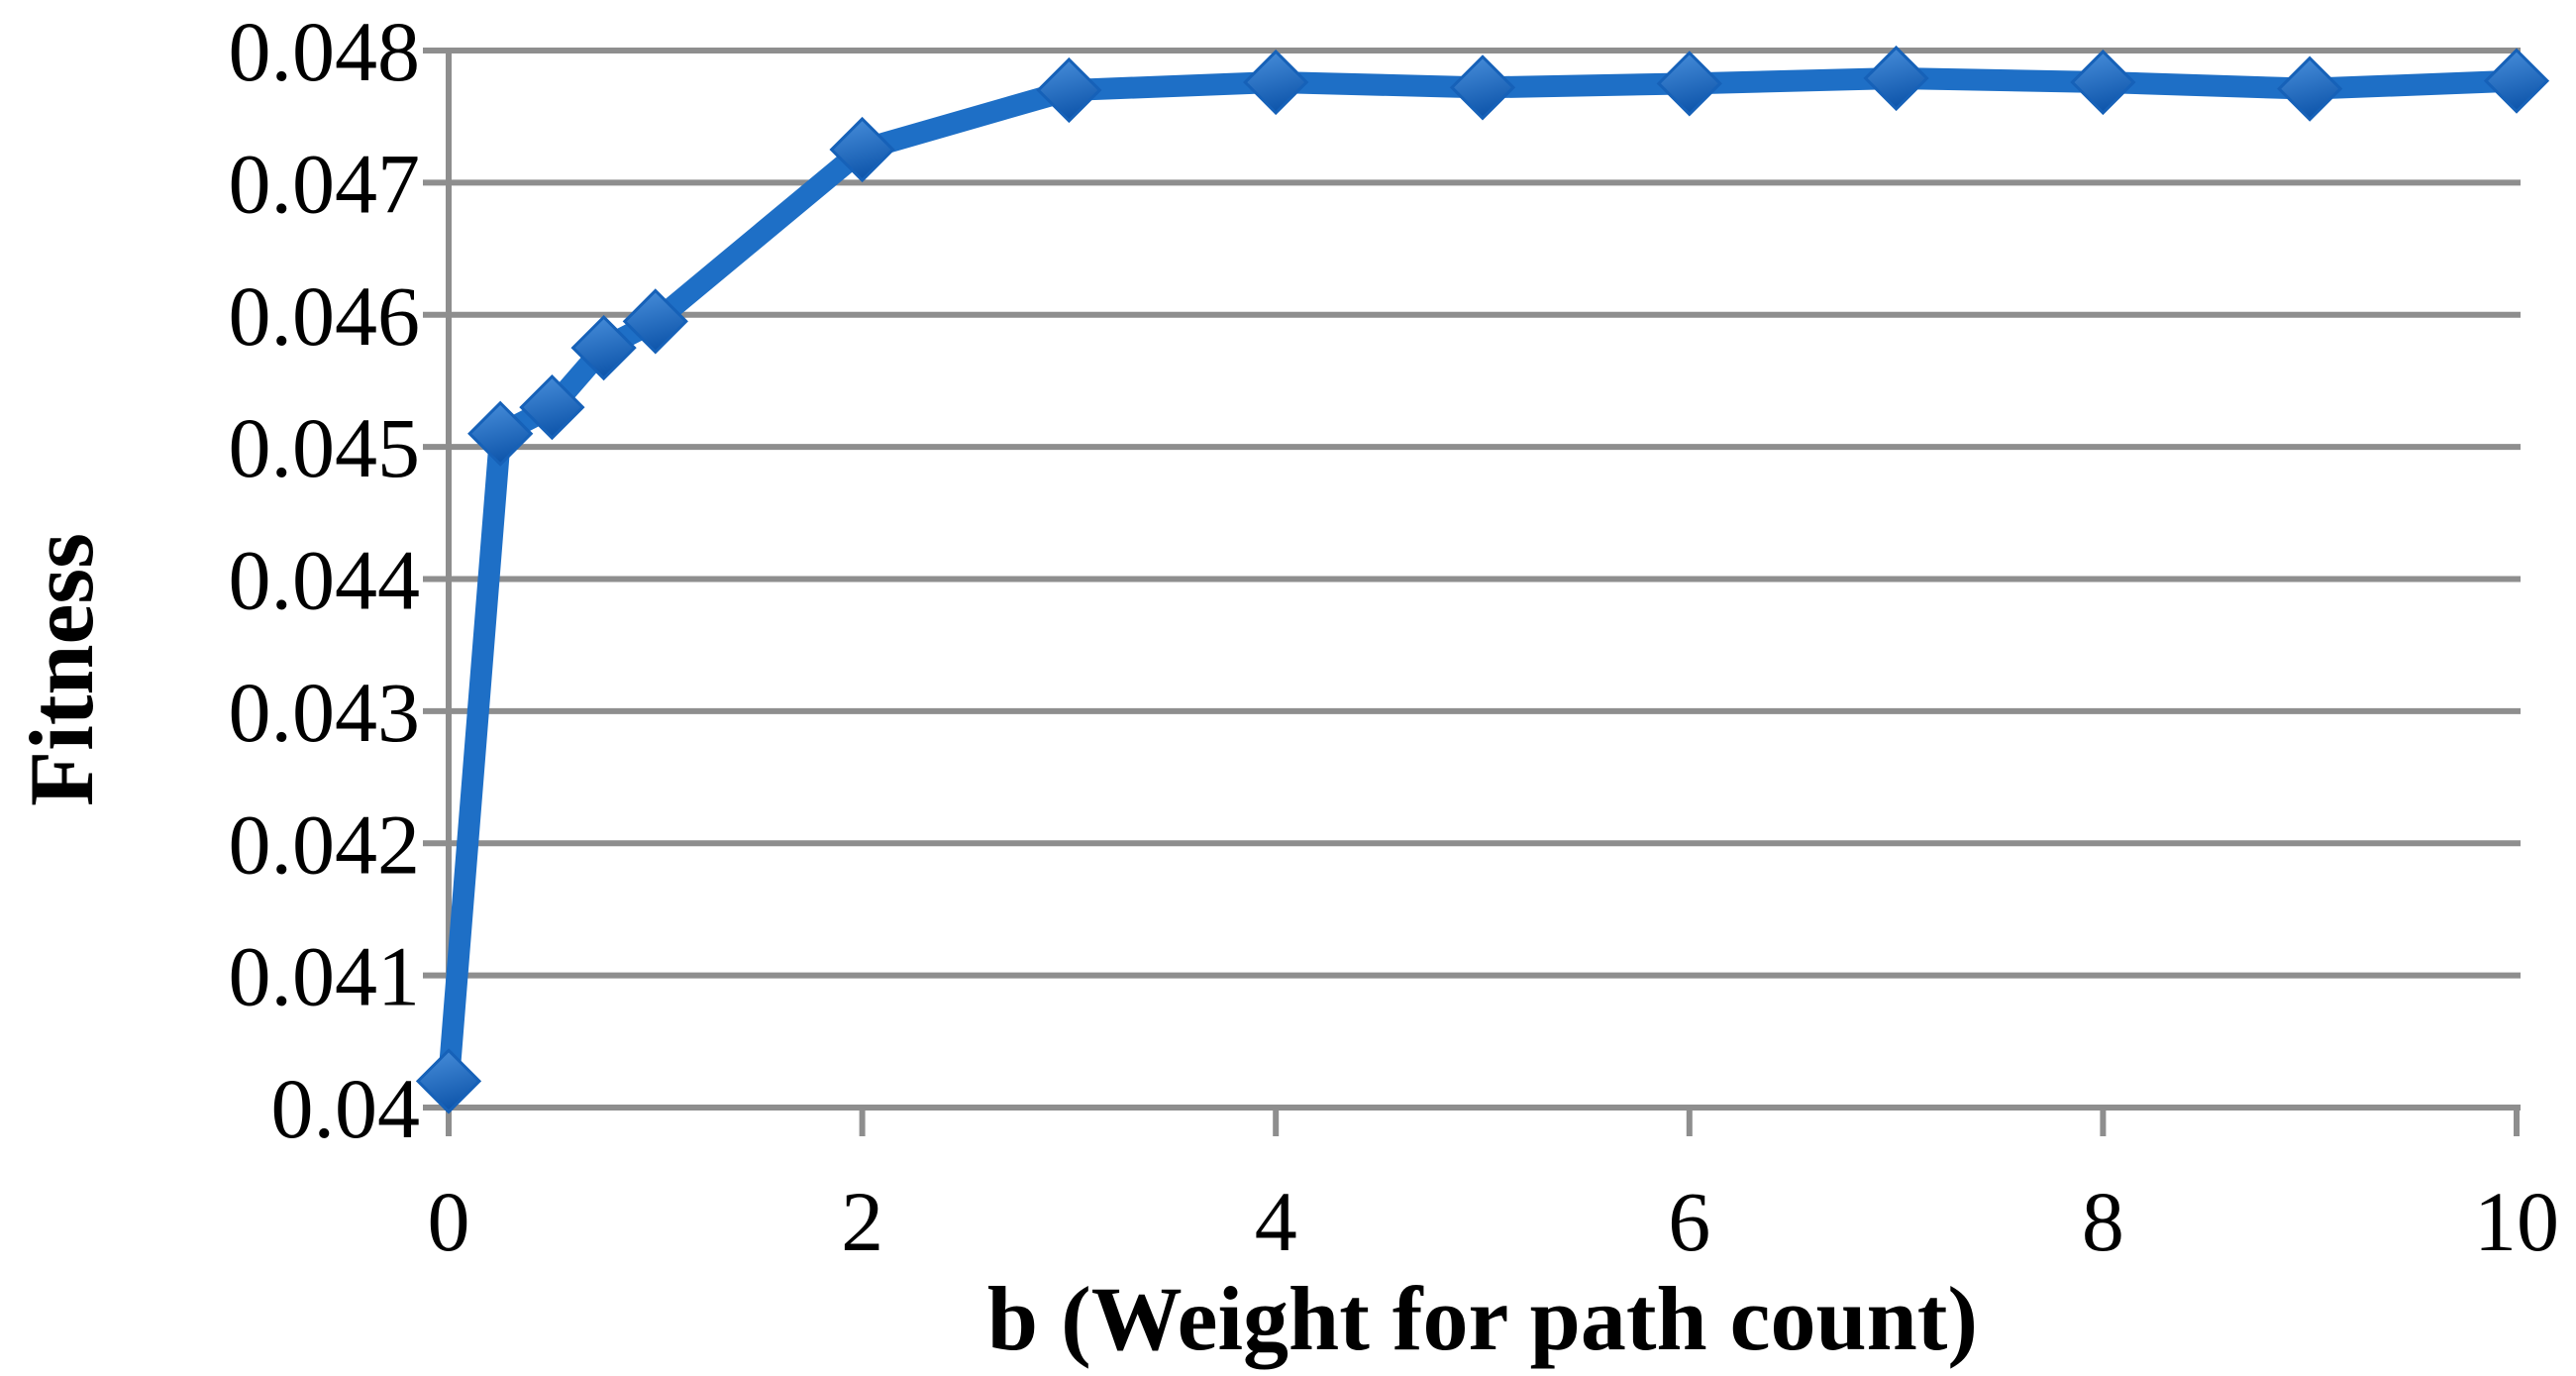  I want to click on x-tick-label: 0, so click(449, 1221).